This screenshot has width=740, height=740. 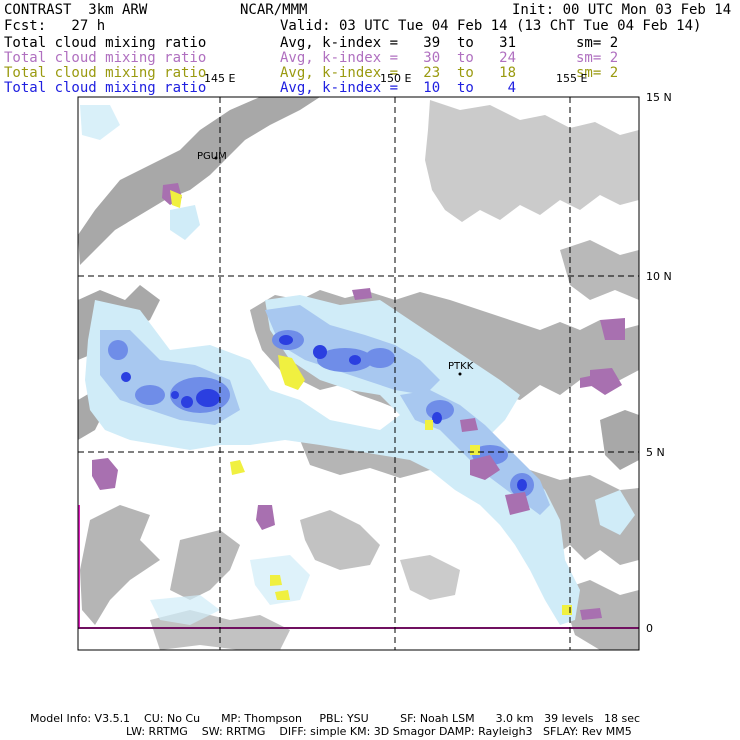 What do you see at coordinates (338, 266) in the screenshot?
I see `station-markers` at bounding box center [338, 266].